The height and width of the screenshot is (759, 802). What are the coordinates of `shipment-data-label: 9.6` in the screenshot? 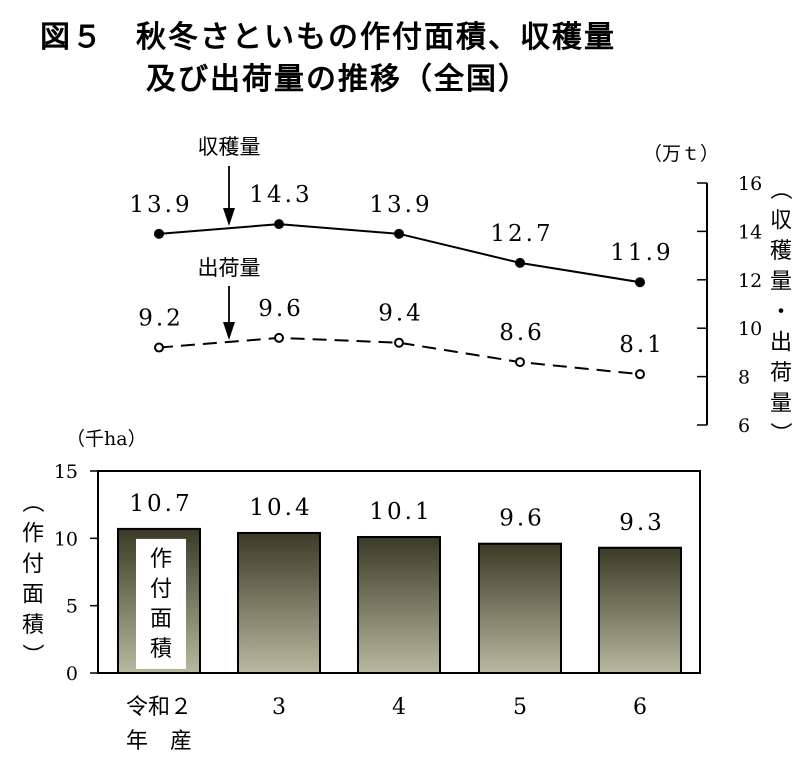 It's located at (281, 309).